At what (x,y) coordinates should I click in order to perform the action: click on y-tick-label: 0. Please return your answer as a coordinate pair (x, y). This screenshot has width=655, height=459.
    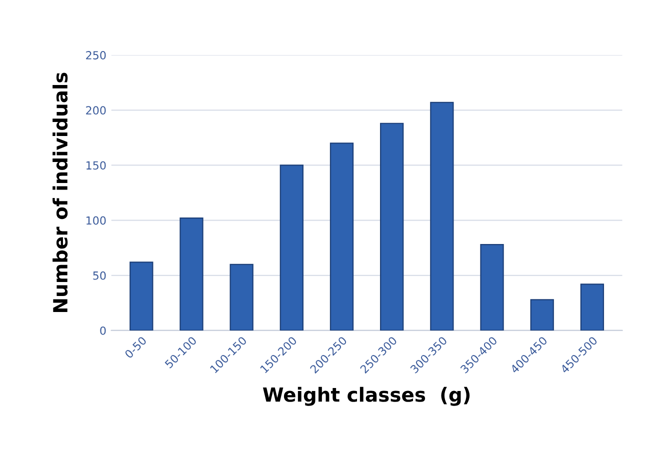
    Looking at the image, I should click on (103, 330).